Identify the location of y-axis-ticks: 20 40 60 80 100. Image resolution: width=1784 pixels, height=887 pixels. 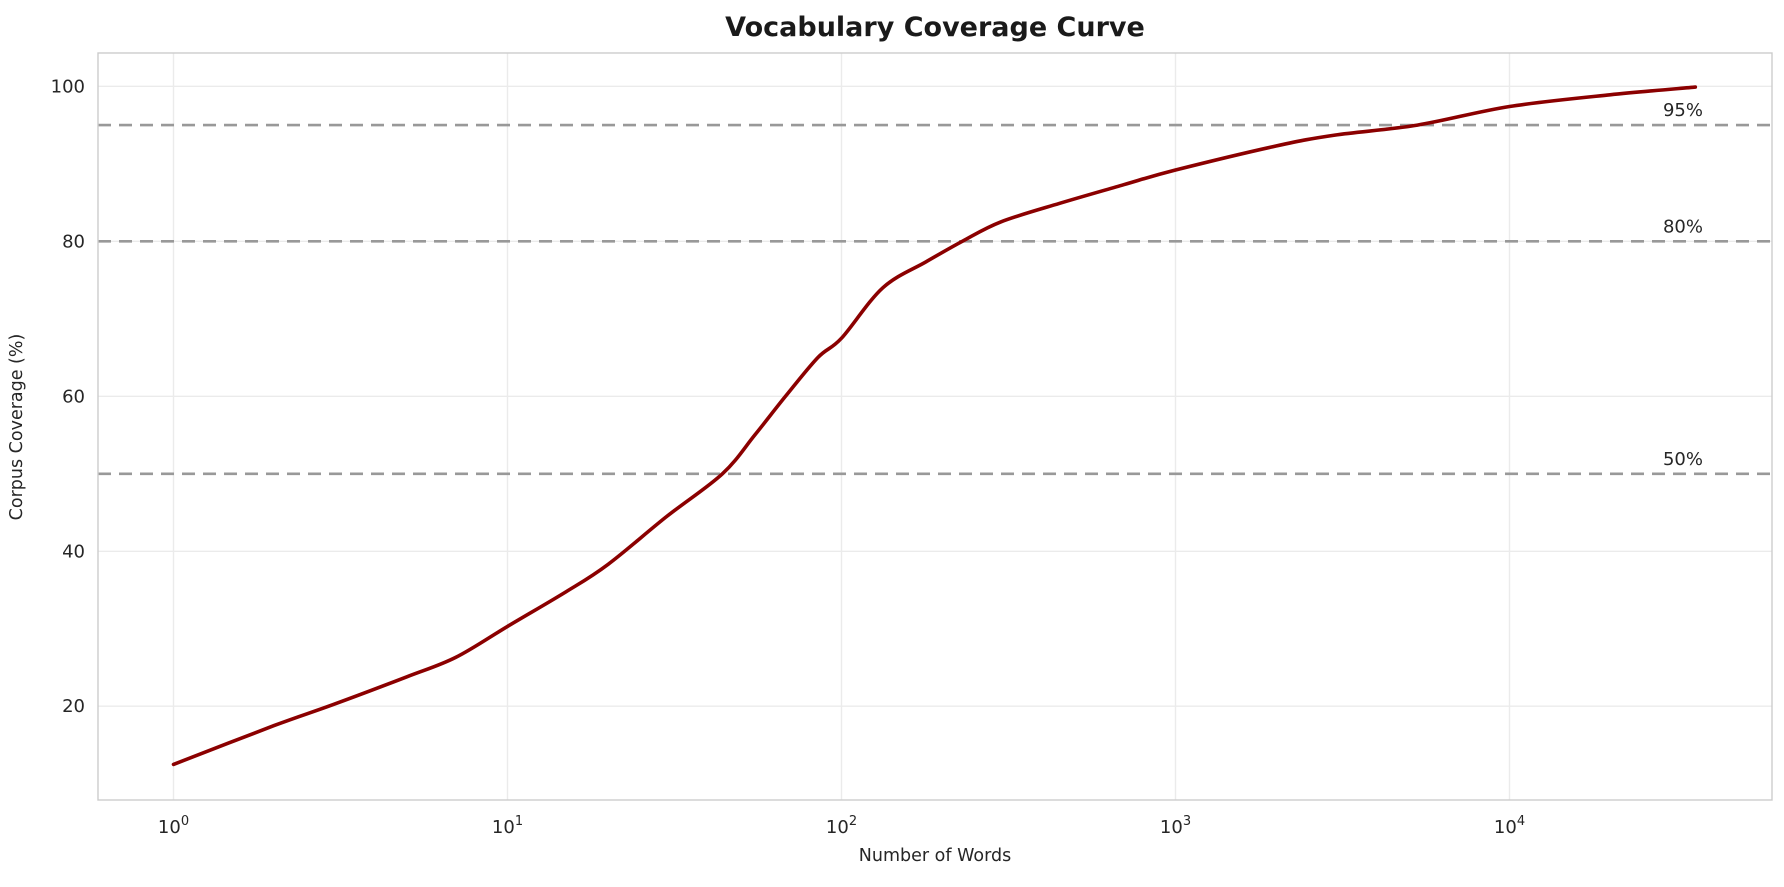
(68, 396).